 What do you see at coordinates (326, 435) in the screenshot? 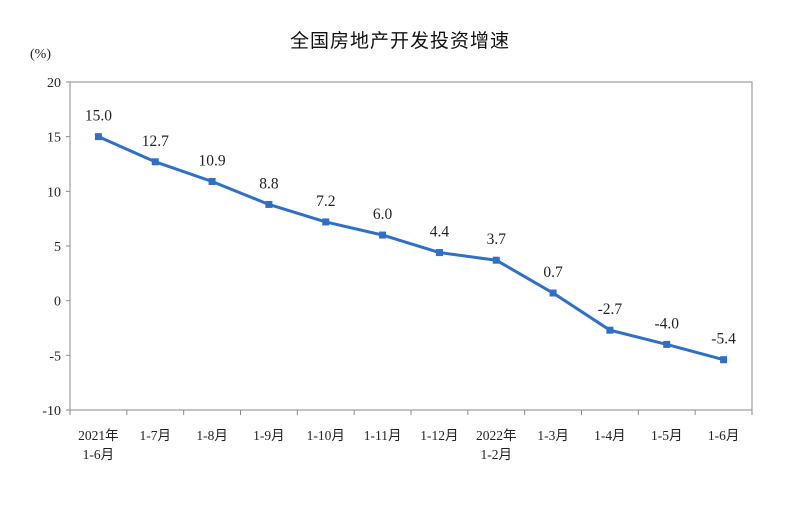
I see `x-tick-label: 1-10月` at bounding box center [326, 435].